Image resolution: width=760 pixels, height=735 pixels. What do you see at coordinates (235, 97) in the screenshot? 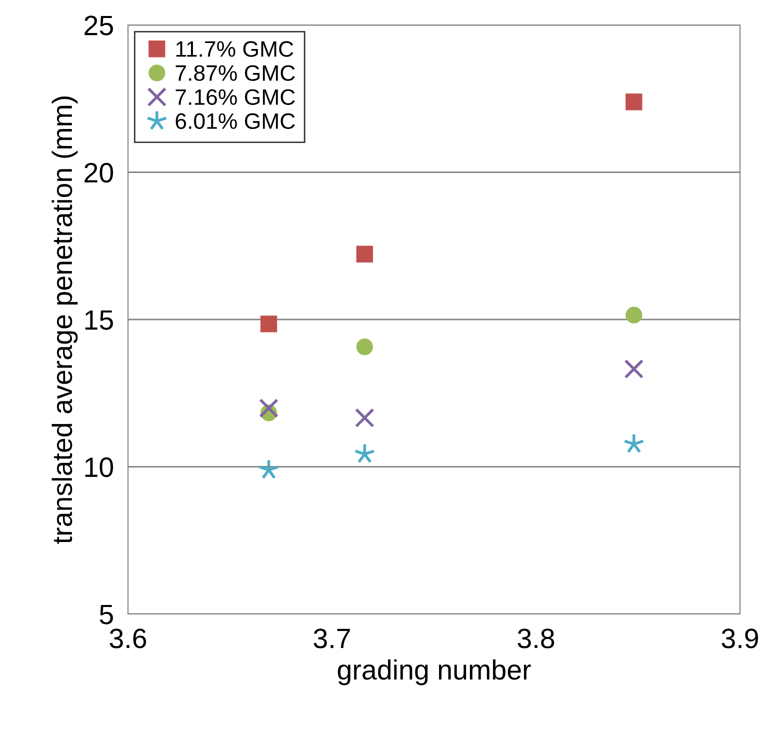
I see `legend-label: 7.16% GMC` at bounding box center [235, 97].